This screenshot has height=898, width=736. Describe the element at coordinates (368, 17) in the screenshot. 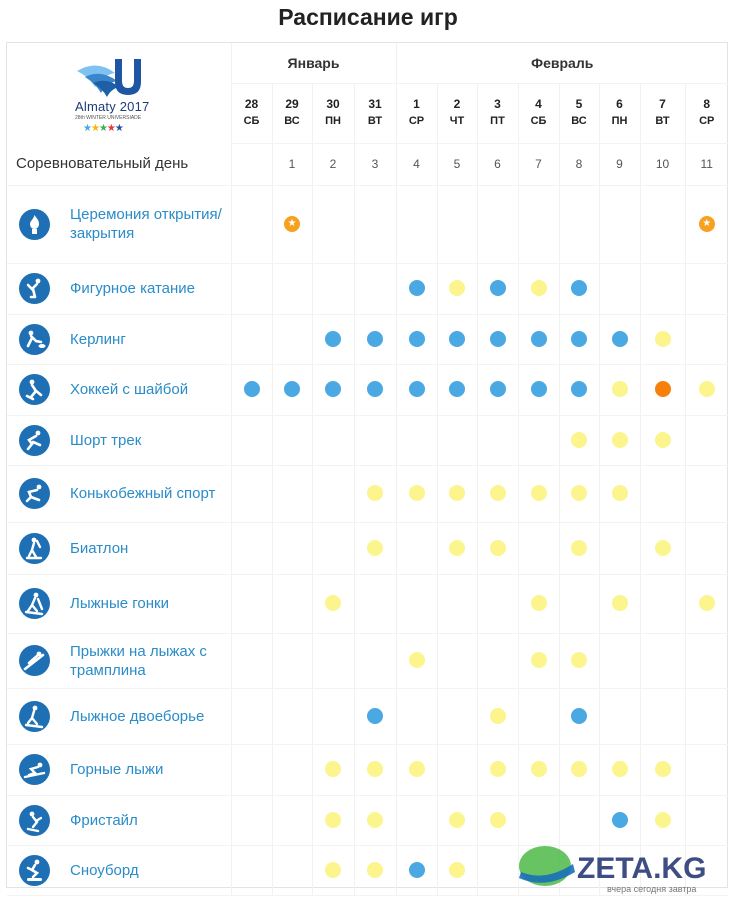

I see `page-title: Расписание игр` at that location.